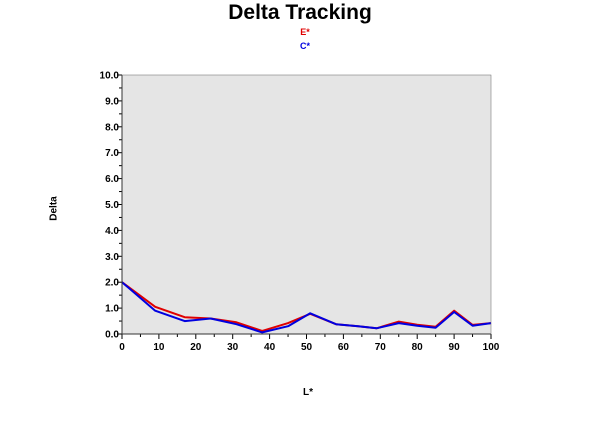  What do you see at coordinates (307, 347) in the screenshot?
I see `x-tick-label: 50` at bounding box center [307, 347].